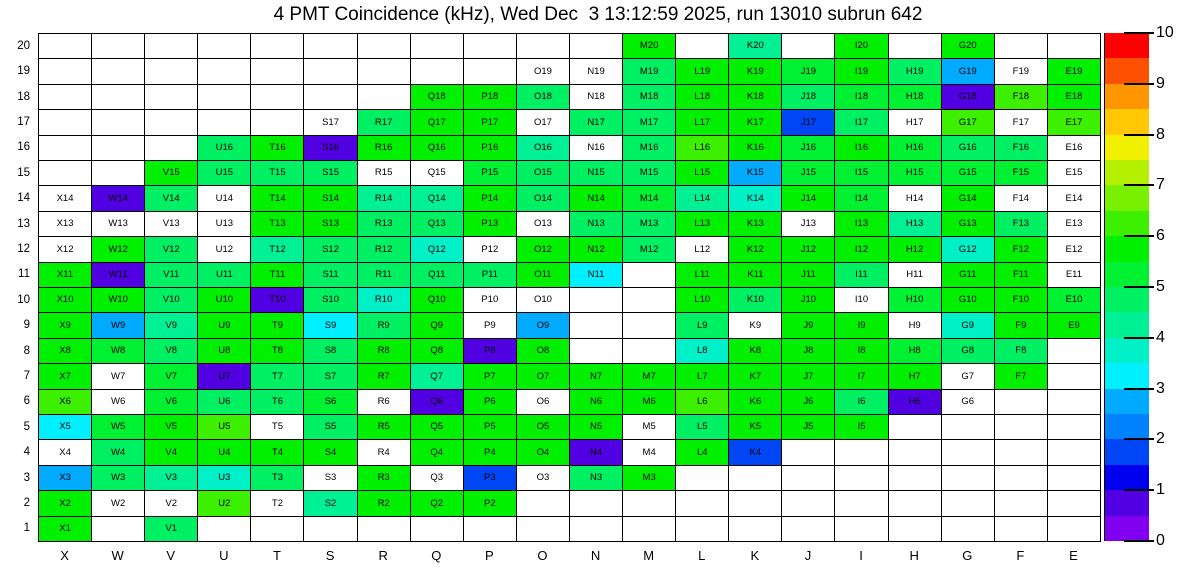  What do you see at coordinates (437, 351) in the screenshot?
I see `heatmap-cell: Q8` at bounding box center [437, 351].